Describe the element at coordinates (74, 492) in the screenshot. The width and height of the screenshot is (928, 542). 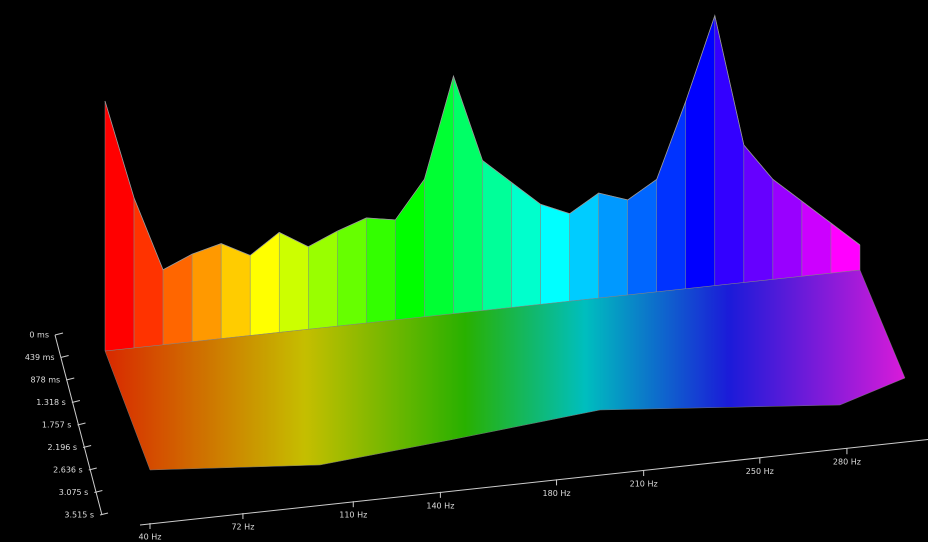
I see `time-tick-label: 3.075 s` at that location.